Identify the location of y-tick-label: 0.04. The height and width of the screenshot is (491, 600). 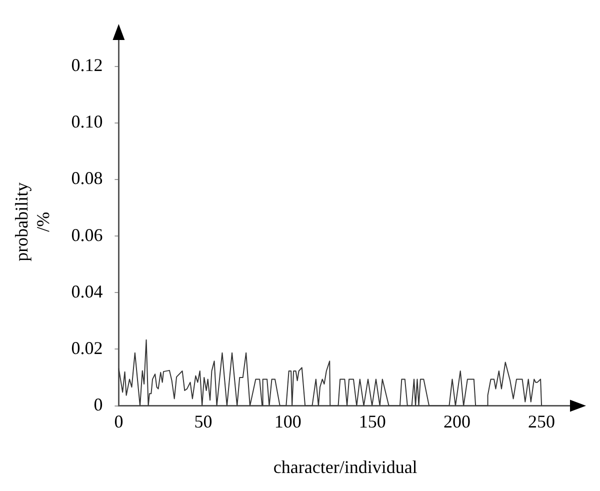
(87, 291).